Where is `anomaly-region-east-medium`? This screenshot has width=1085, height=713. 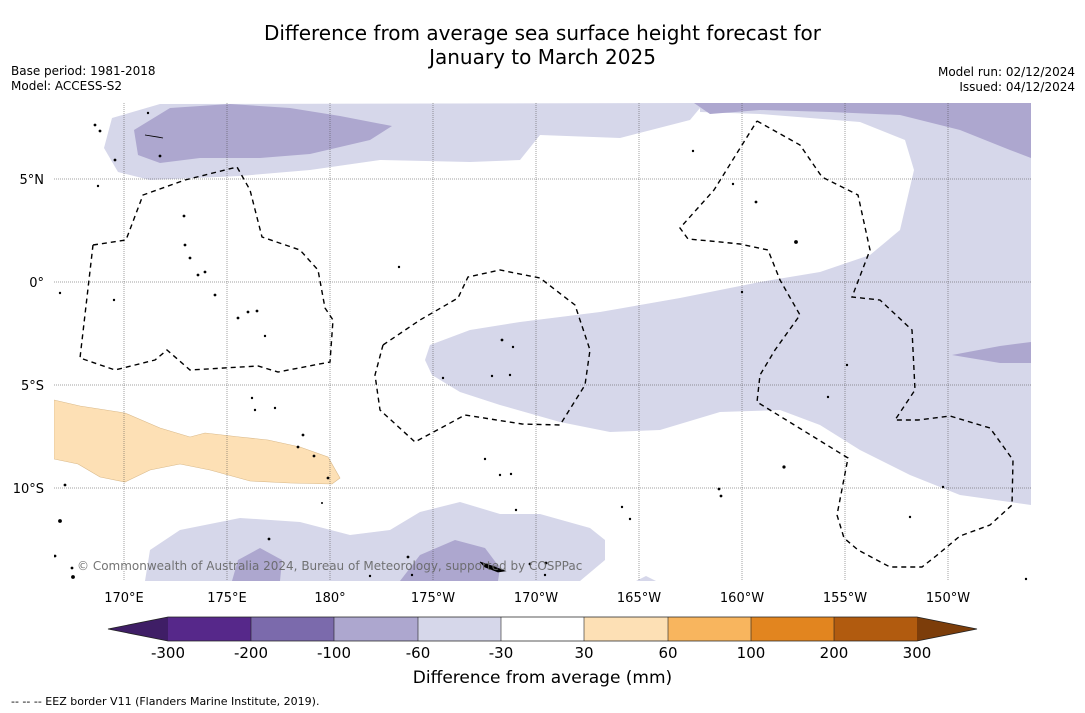 anomaly-region-east-medium is located at coordinates (991, 352).